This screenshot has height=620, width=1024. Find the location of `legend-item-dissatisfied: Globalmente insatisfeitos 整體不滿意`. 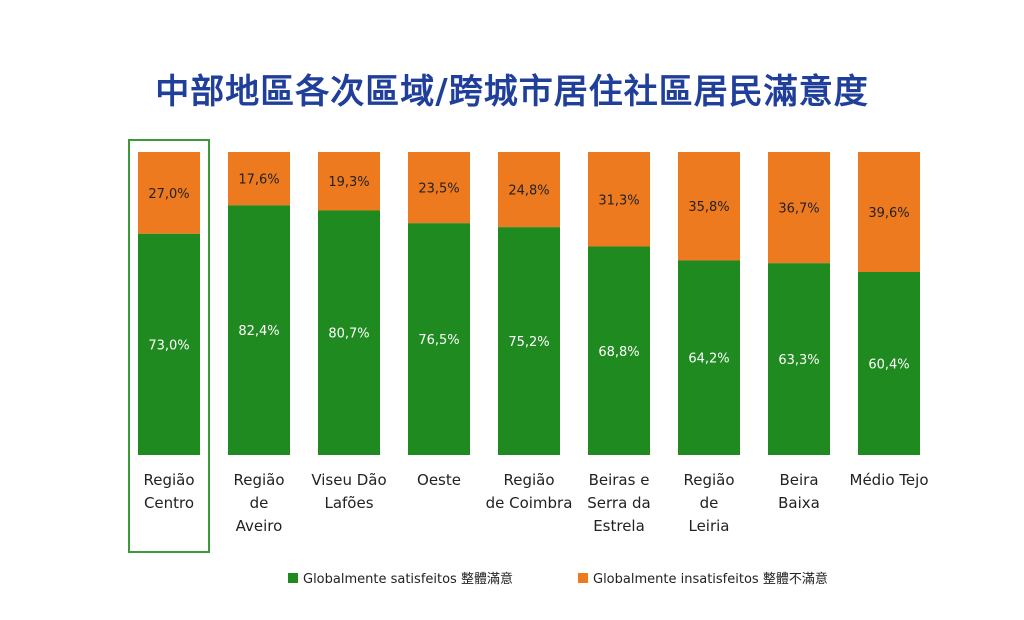

legend-item-dissatisfied: Globalmente insatisfeitos 整體不滿意 is located at coordinates (703, 577).